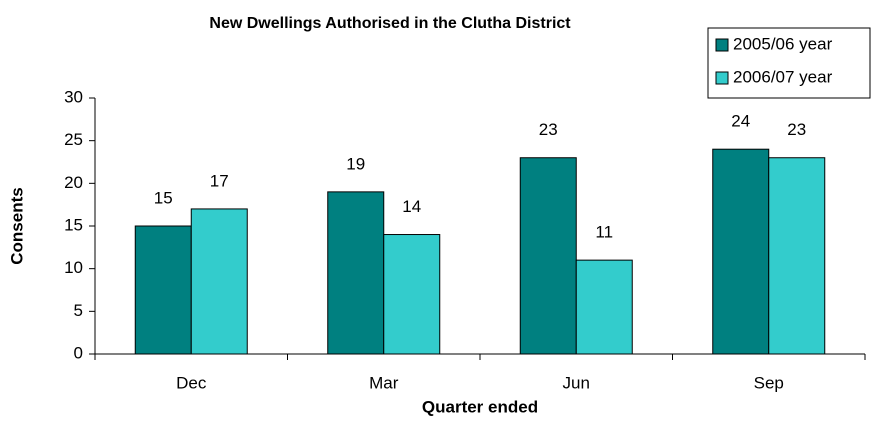 The width and height of the screenshot is (871, 438). Describe the element at coordinates (78, 310) in the screenshot. I see `y-tick-label: 5` at that location.